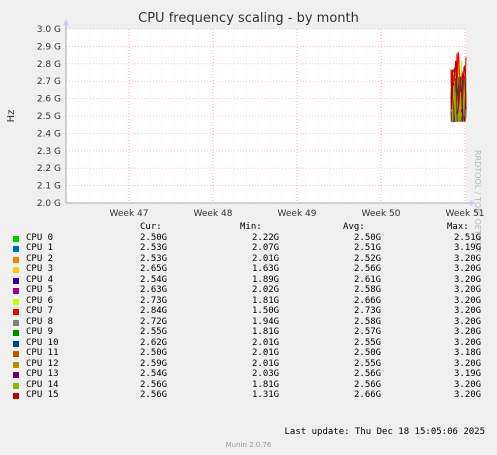  Describe the element at coordinates (40, 290) in the screenshot. I see `legend-series-name: CPU 5` at that location.